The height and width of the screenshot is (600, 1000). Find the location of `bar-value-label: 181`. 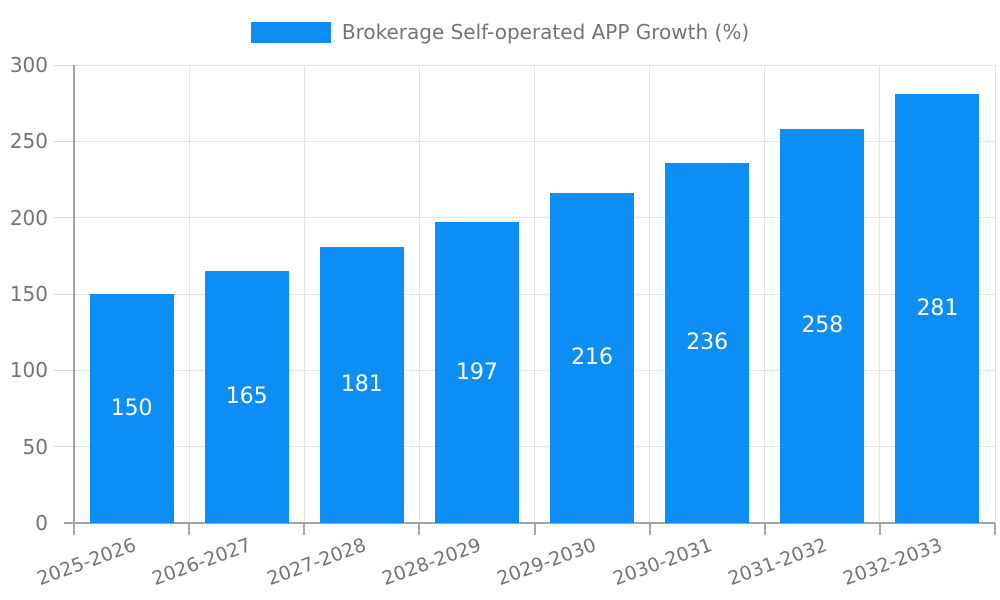

bar-value-label: 181 is located at coordinates (361, 384).